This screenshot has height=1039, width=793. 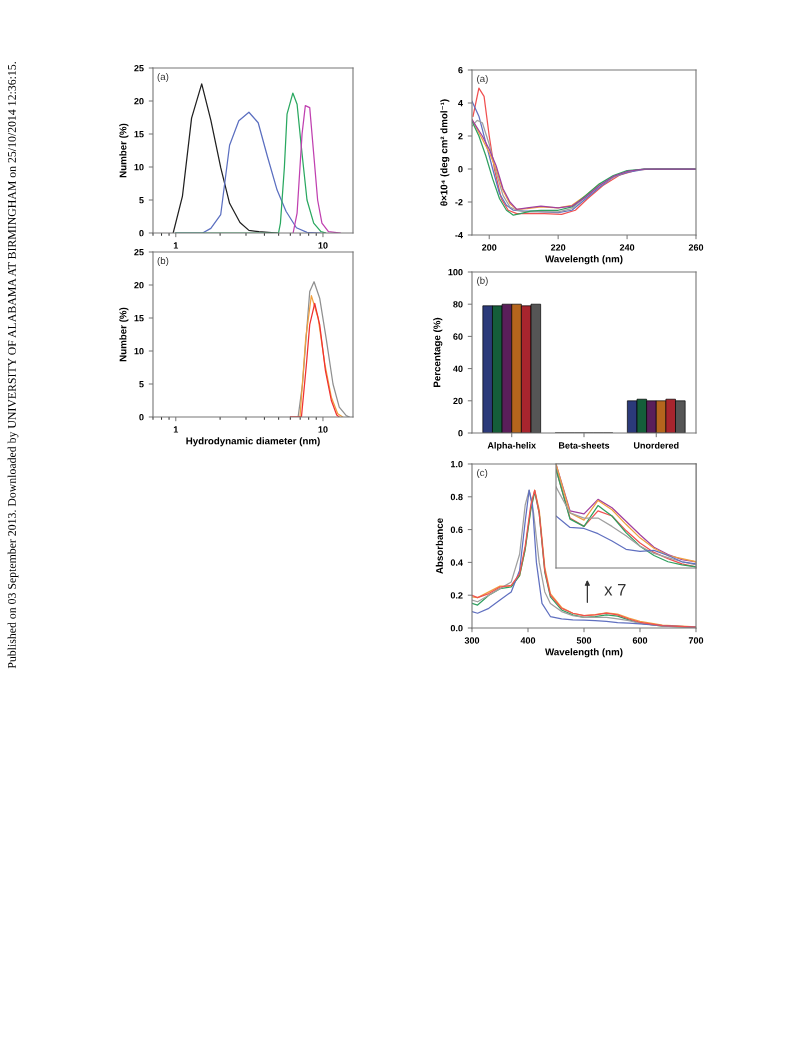 I want to click on x-tick-label: 240, so click(x=627, y=247).